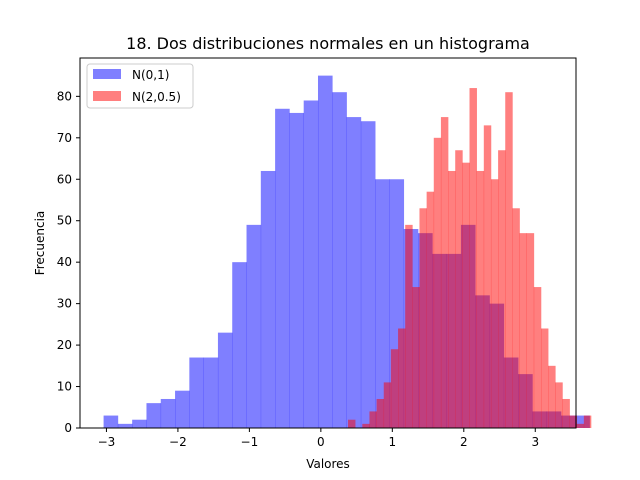  What do you see at coordinates (140, 86) in the screenshot?
I see `legend: N(0,1) N(2,0.5)` at bounding box center [140, 86].